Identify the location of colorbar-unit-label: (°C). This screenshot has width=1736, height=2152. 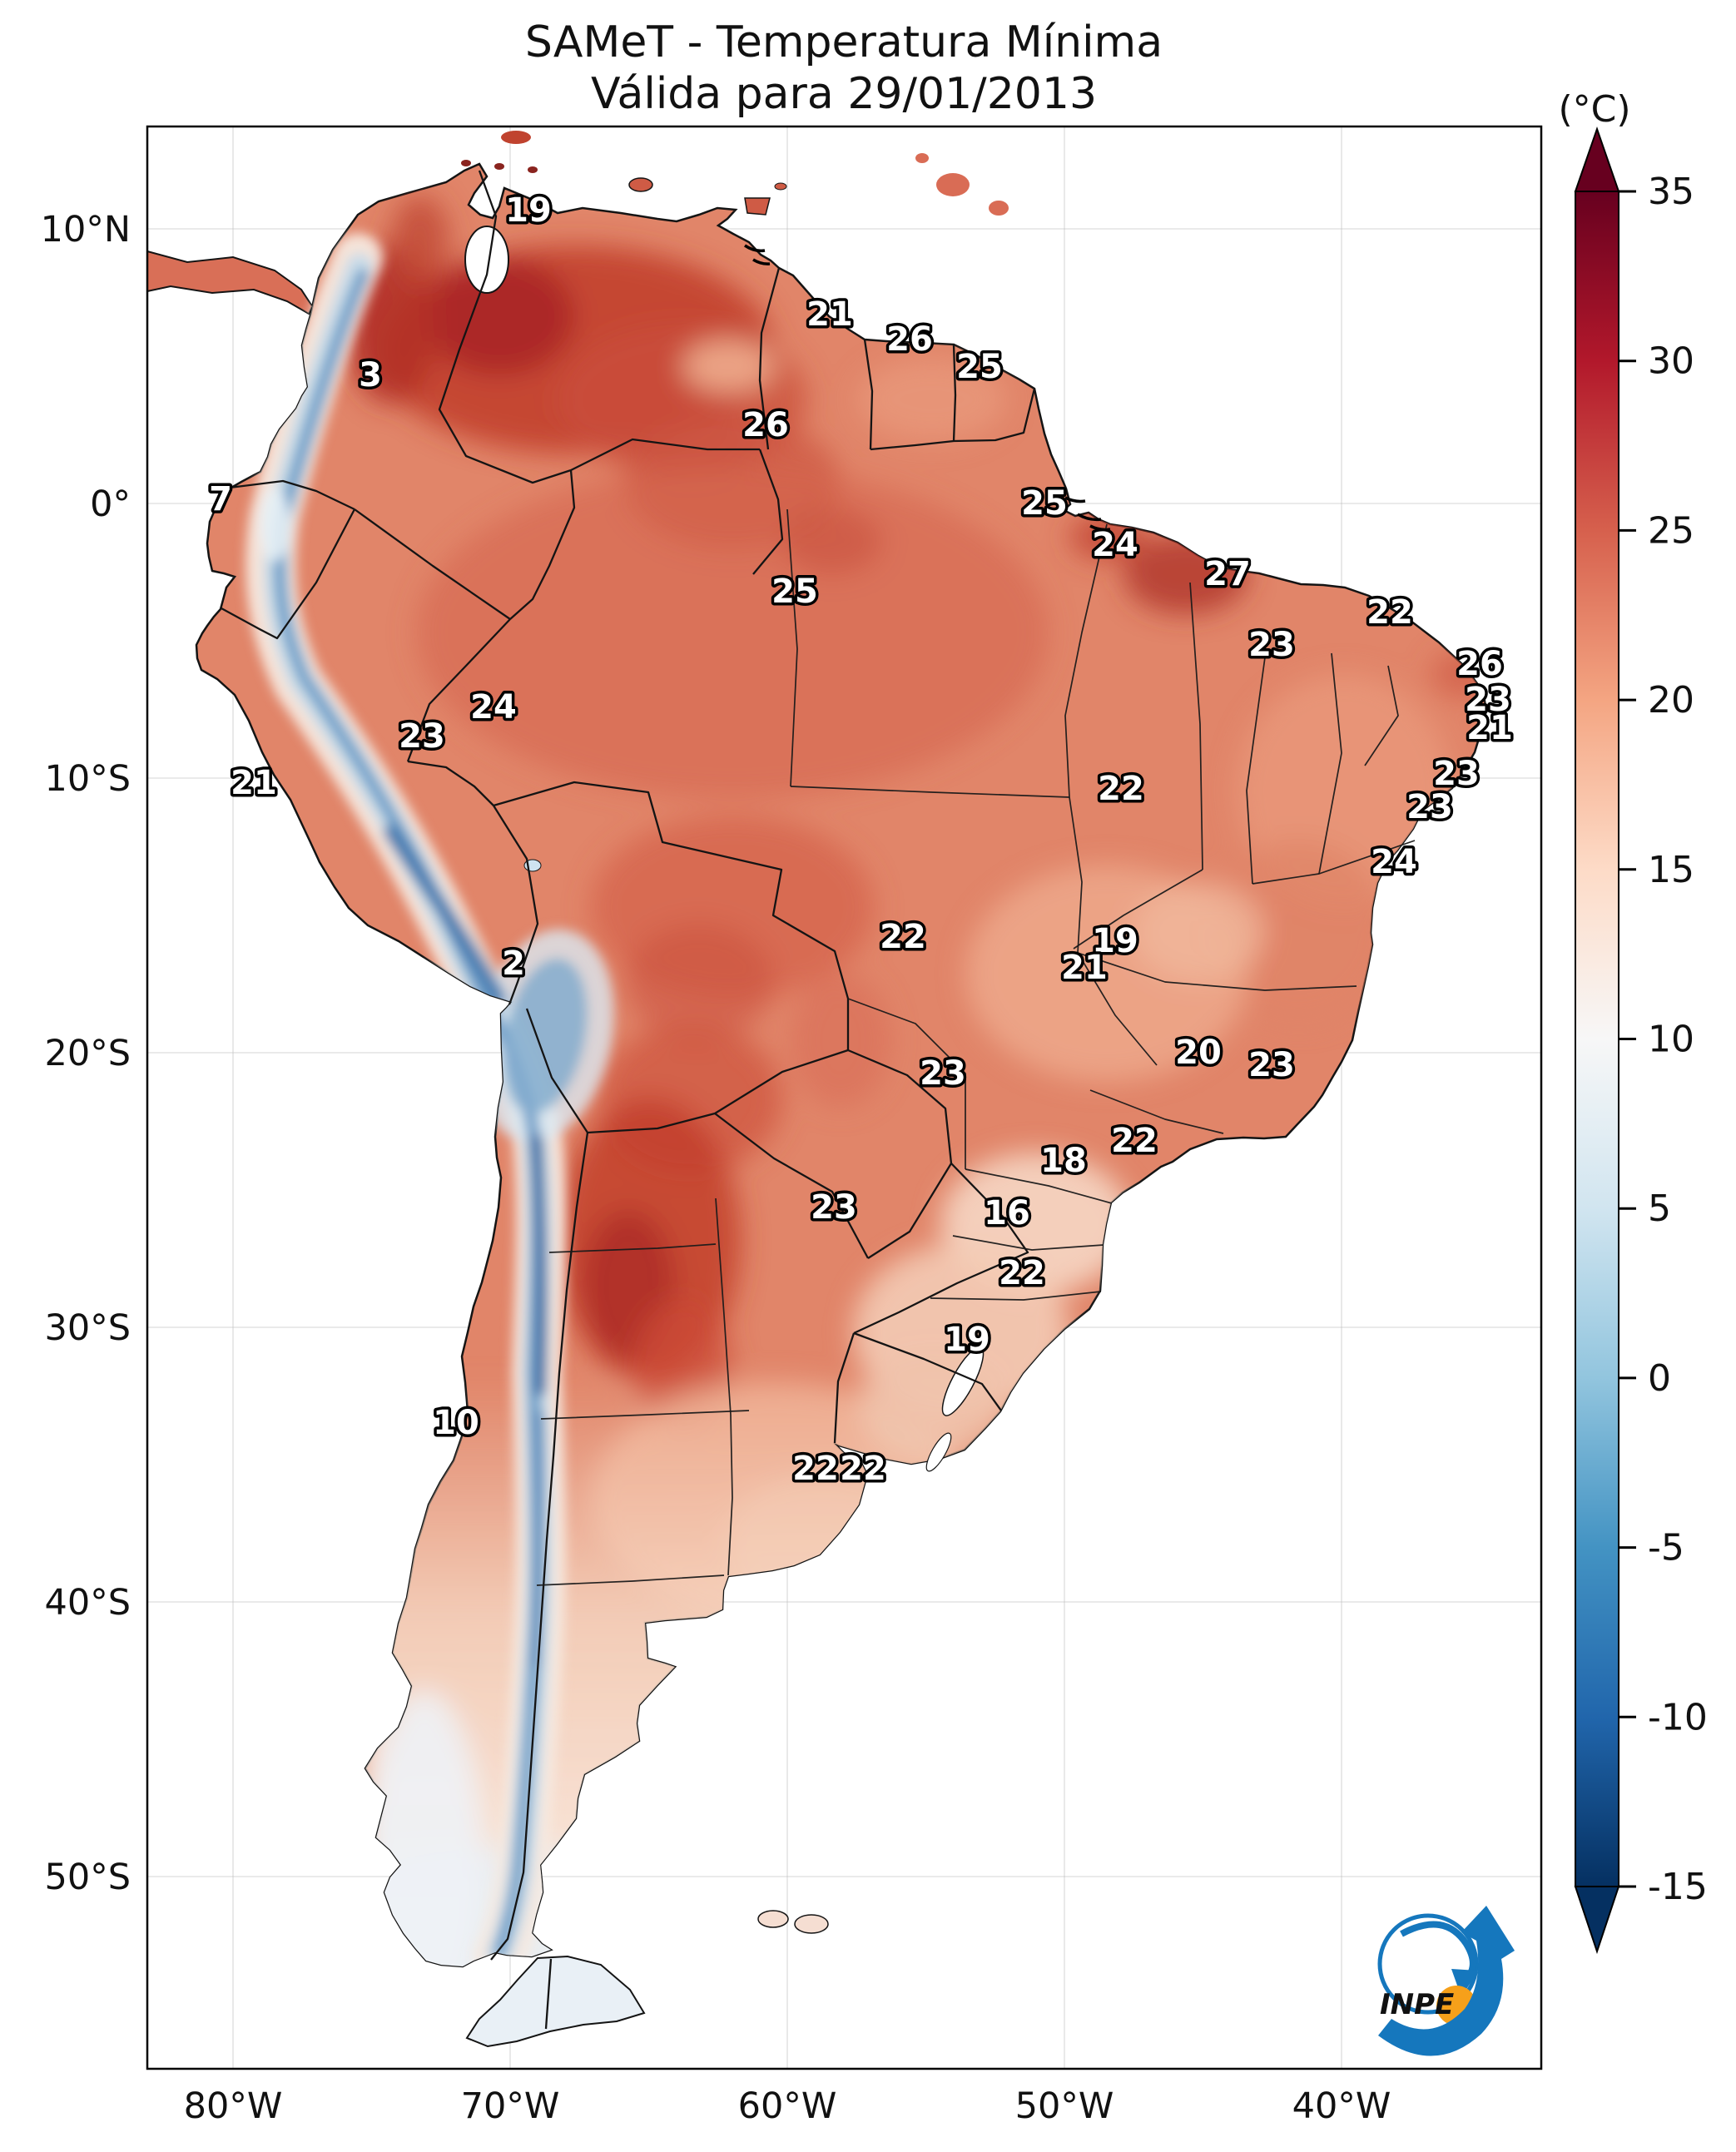
(1594, 109).